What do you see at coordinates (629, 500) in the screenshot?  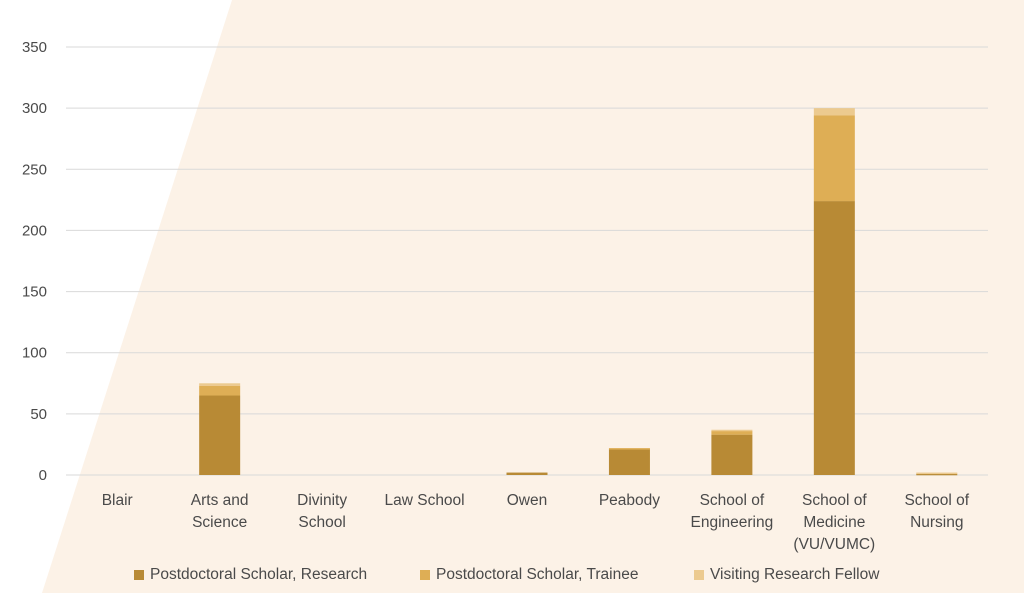 I see `x-category-label-6: Peabody` at bounding box center [629, 500].